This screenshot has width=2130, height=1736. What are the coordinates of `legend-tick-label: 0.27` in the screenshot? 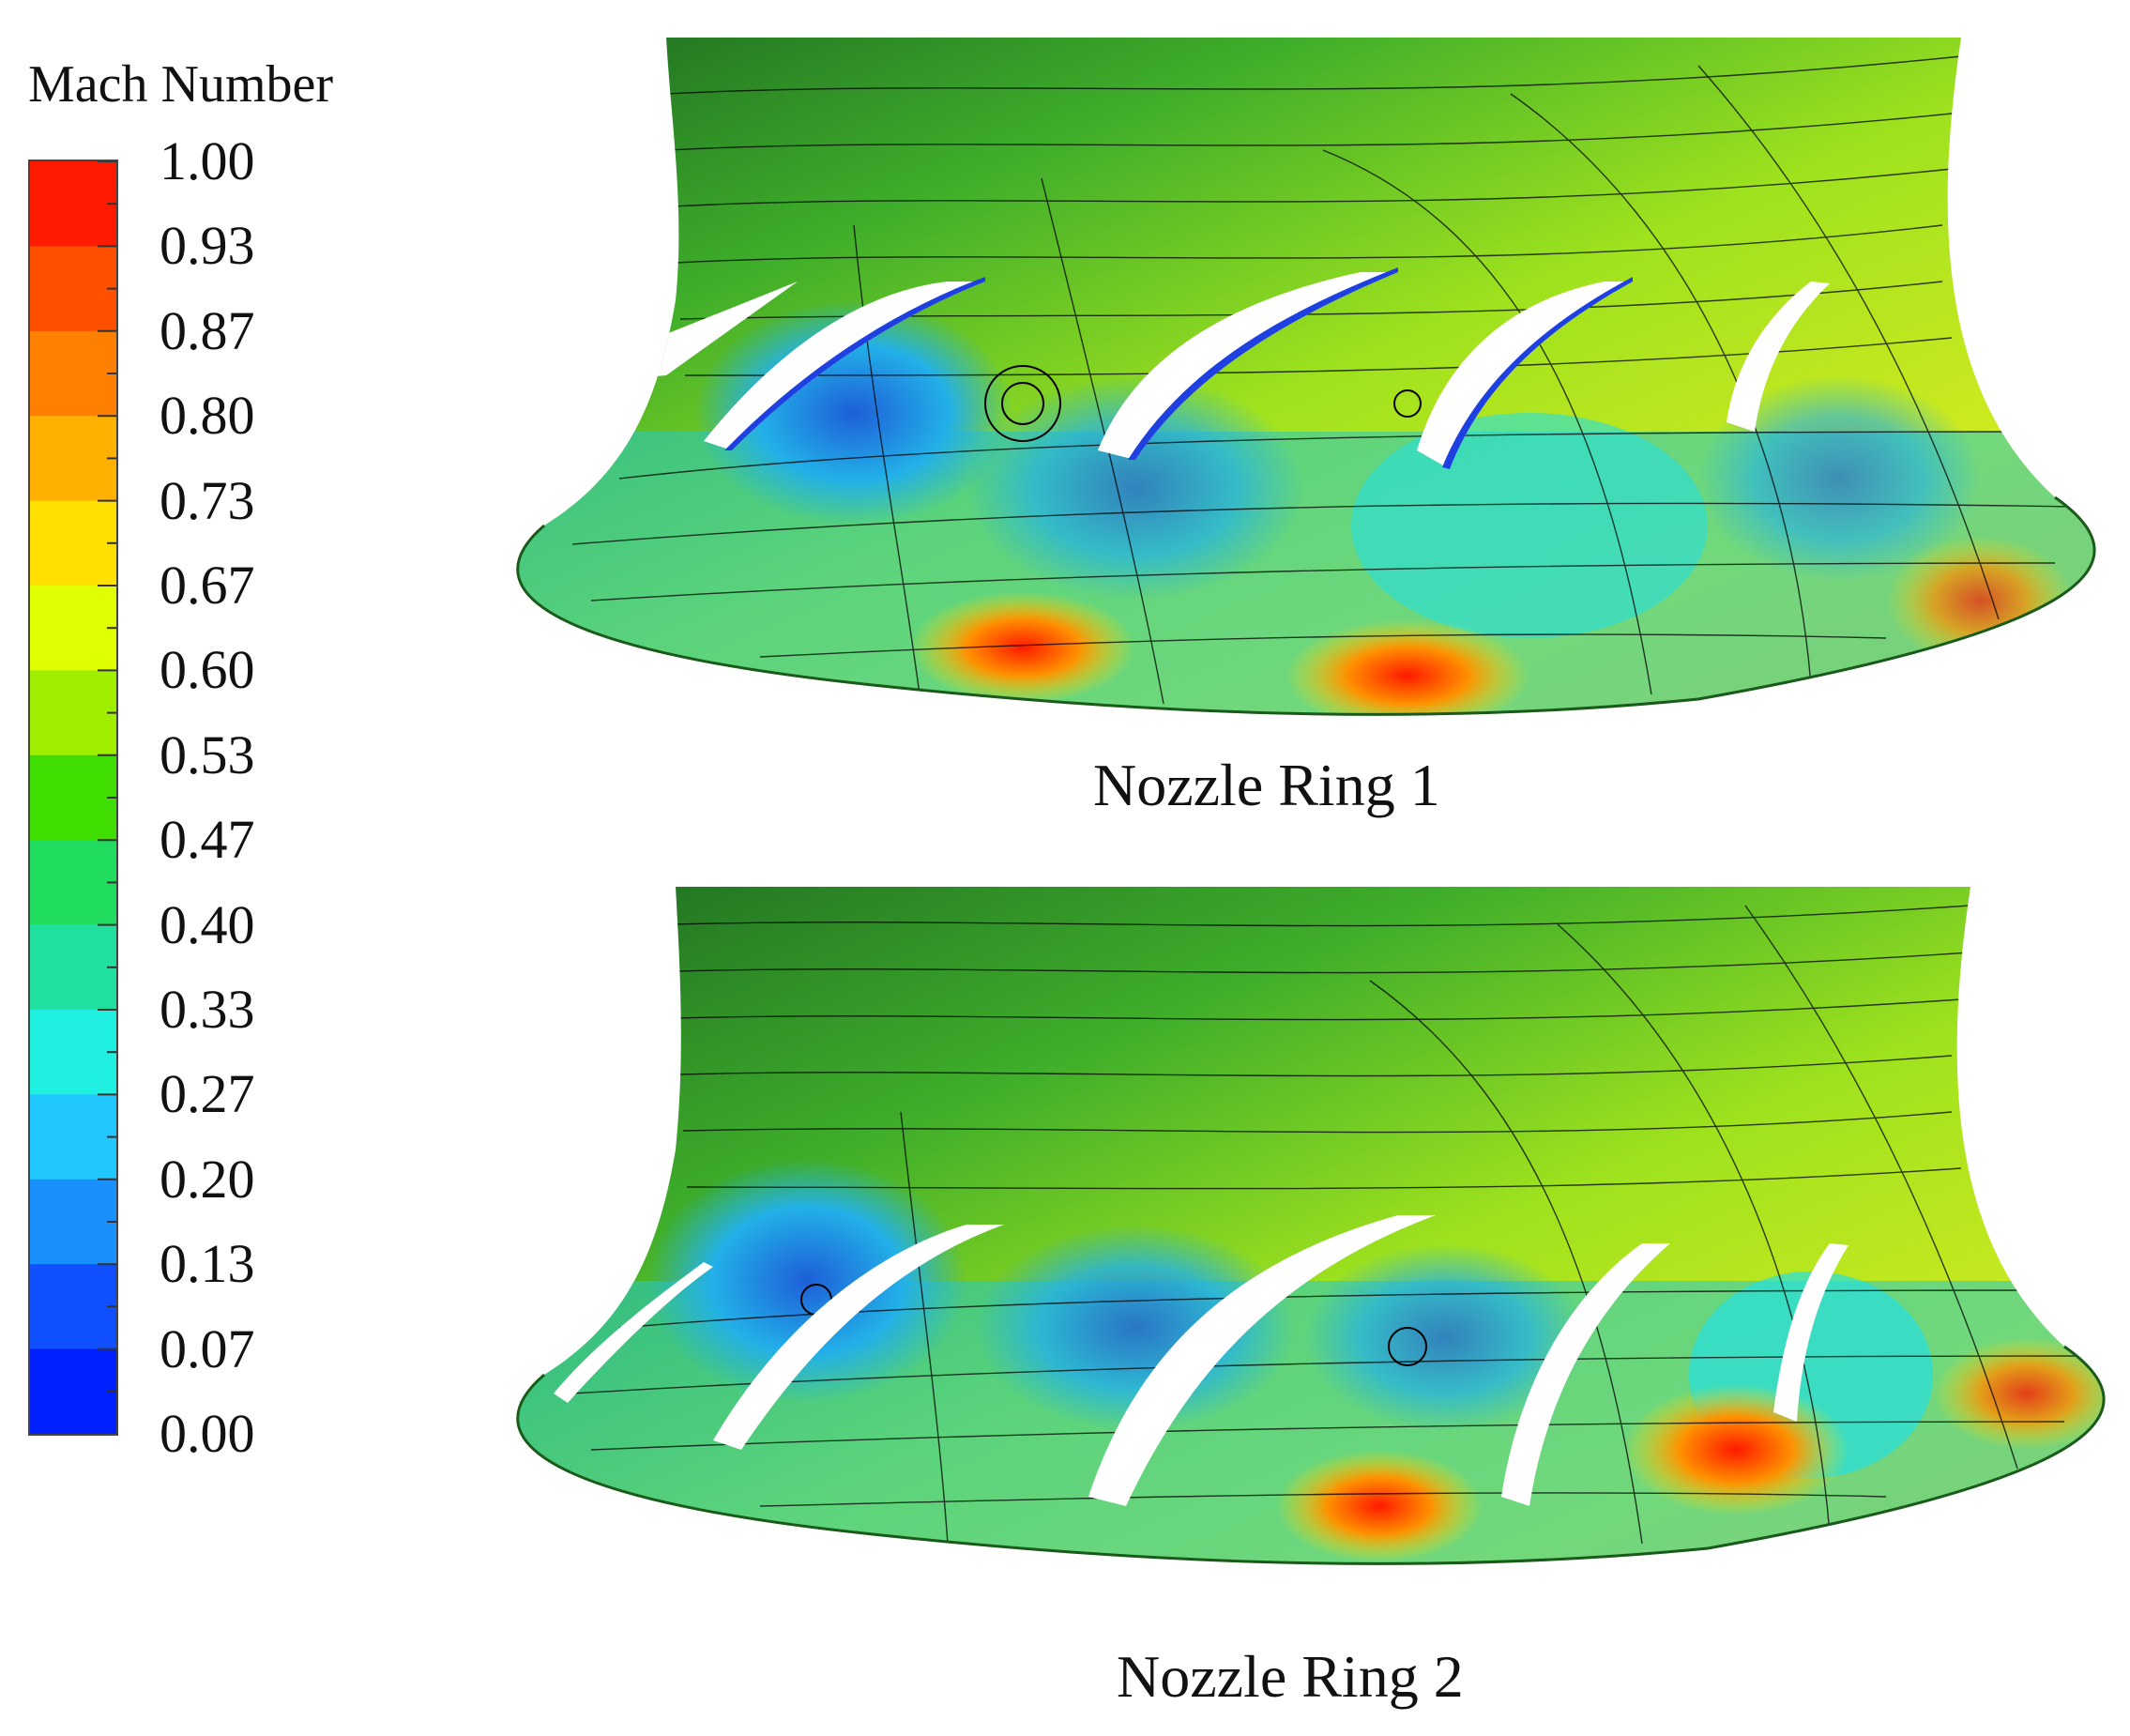 It's located at (207, 1094).